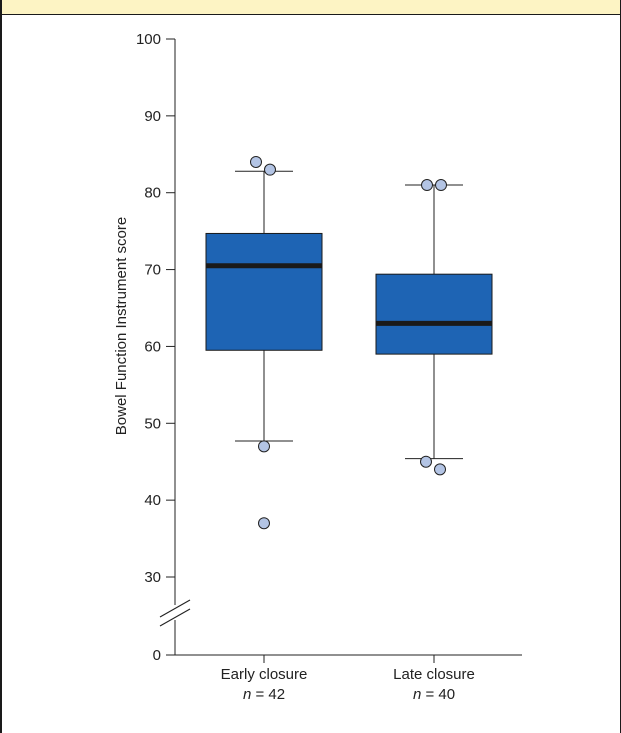  Describe the element at coordinates (264, 694) in the screenshot. I see `sample-size-label: n = 42` at that location.